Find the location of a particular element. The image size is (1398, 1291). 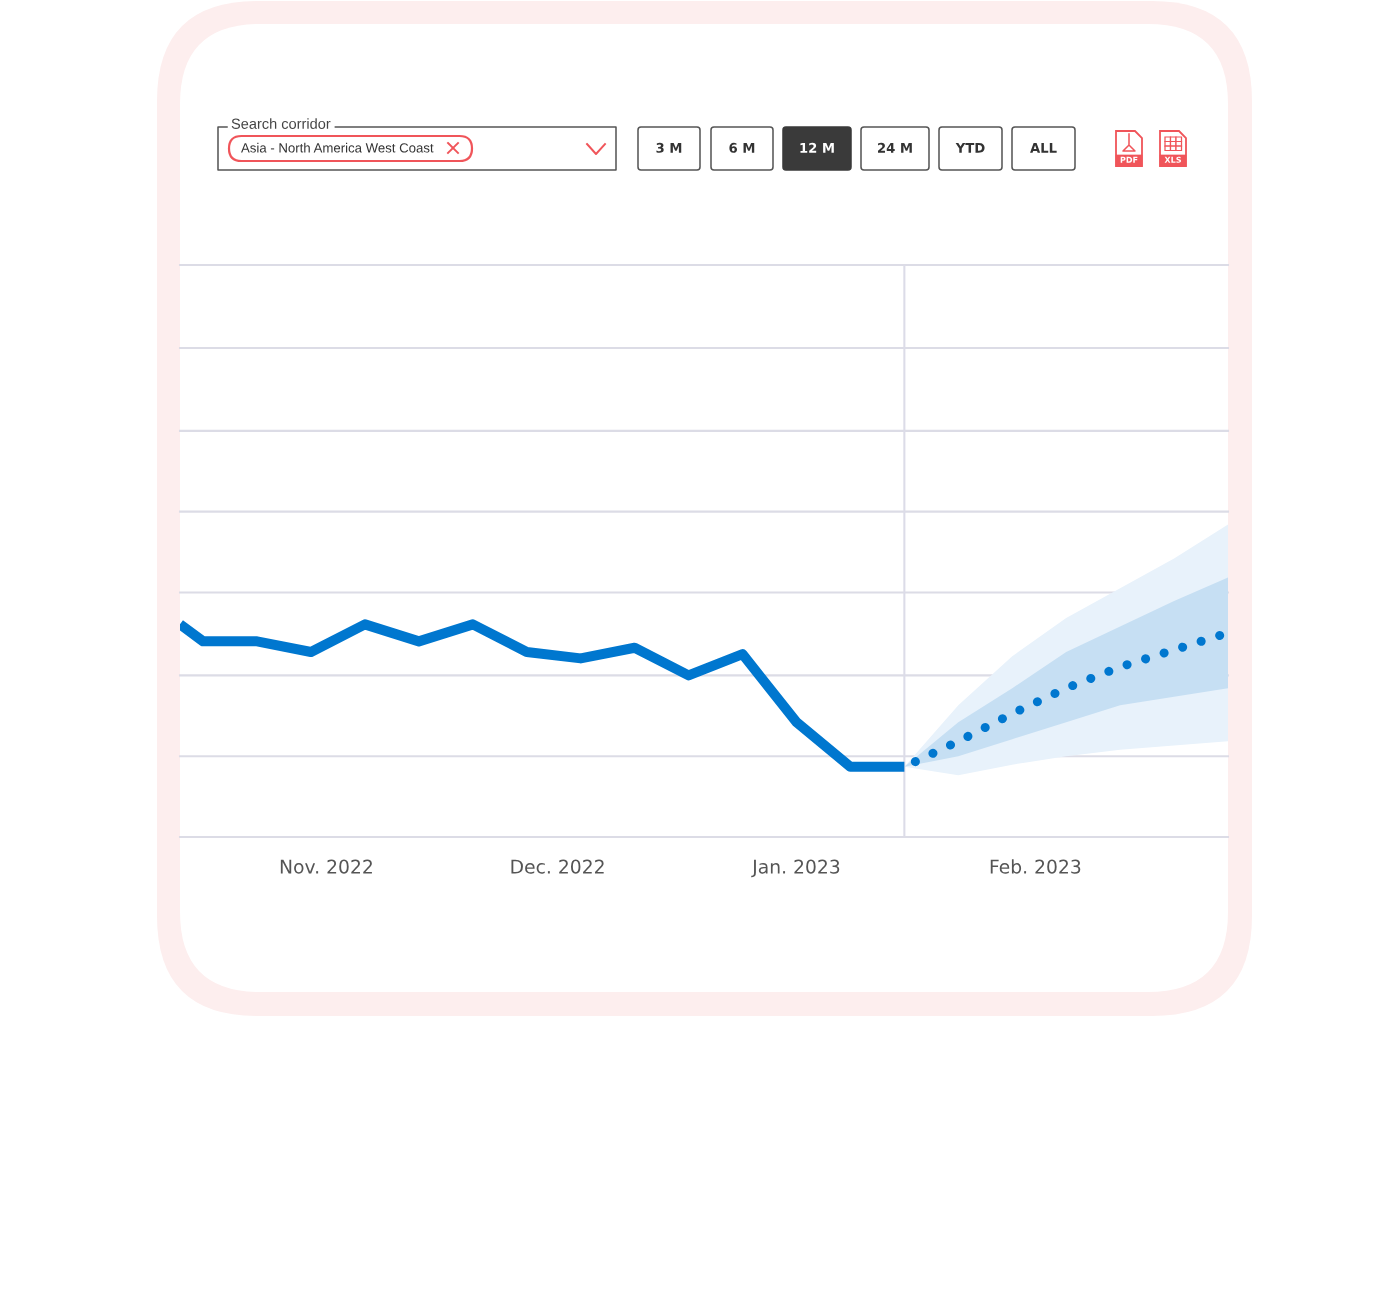

x-tick-label: Jan. 2023 is located at coordinates (795, 868).